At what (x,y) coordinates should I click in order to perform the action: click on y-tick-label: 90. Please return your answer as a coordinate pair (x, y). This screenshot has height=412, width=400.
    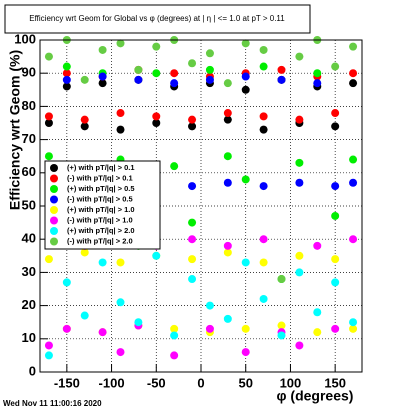
    Looking at the image, I should click on (29, 72).